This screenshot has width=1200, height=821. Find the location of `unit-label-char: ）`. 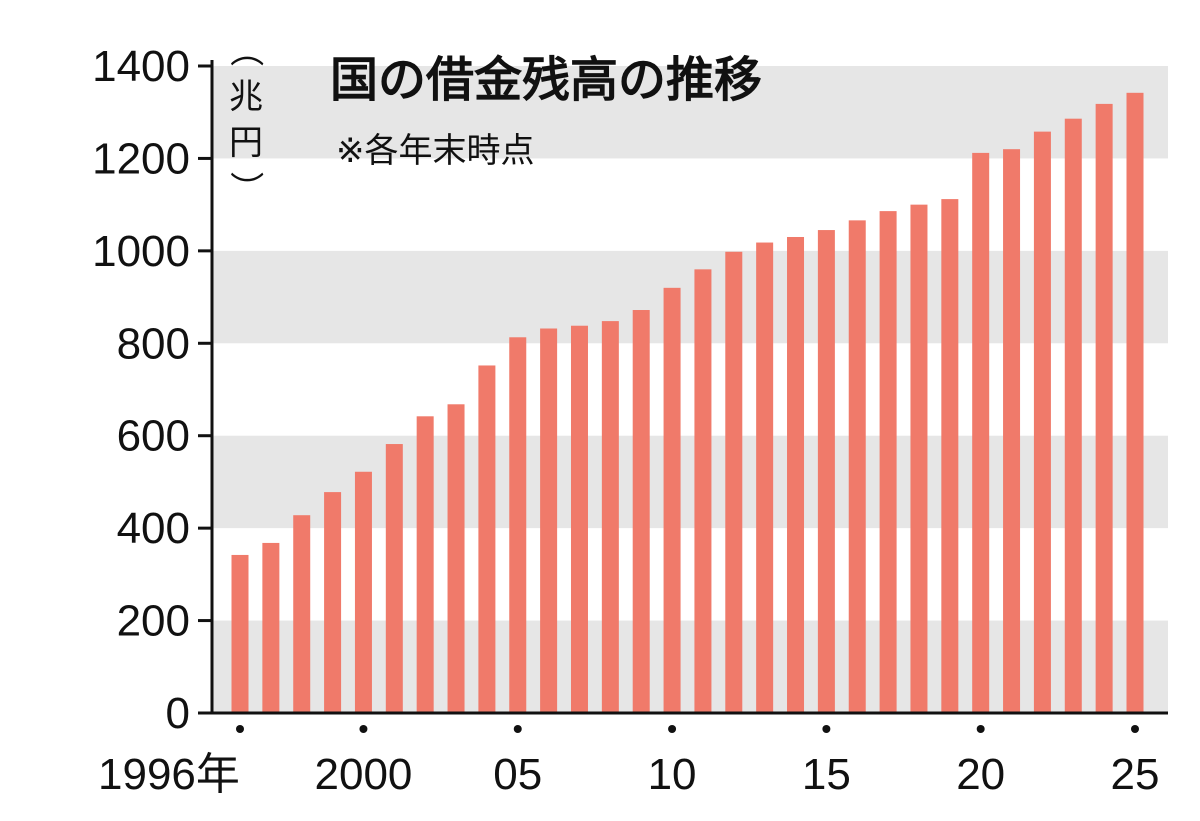

unit-label-char: ） is located at coordinates (245, 188).